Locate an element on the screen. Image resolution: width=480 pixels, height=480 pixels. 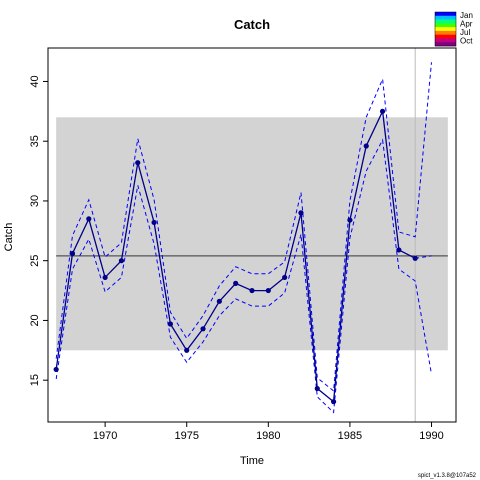
legend-label: Apr is located at coordinates (466, 24).